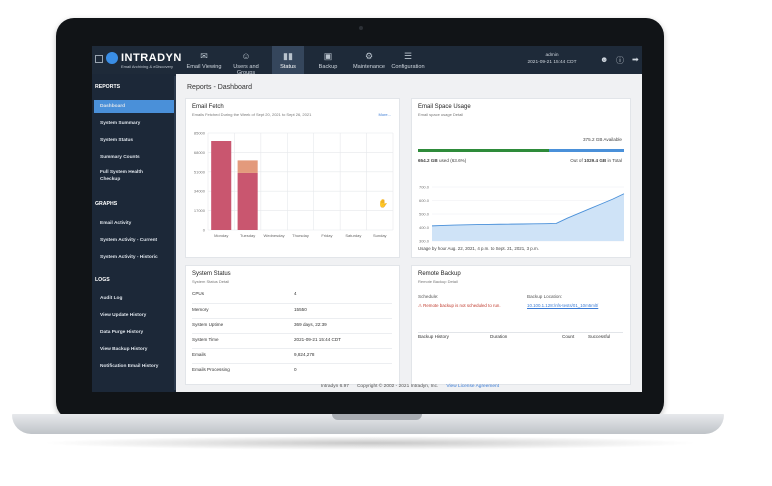 Image resolution: width=772 pixels, height=486 pixels. Describe the element at coordinates (424, 214) in the screenshot. I see `y-tick-label: 500.0` at that location.